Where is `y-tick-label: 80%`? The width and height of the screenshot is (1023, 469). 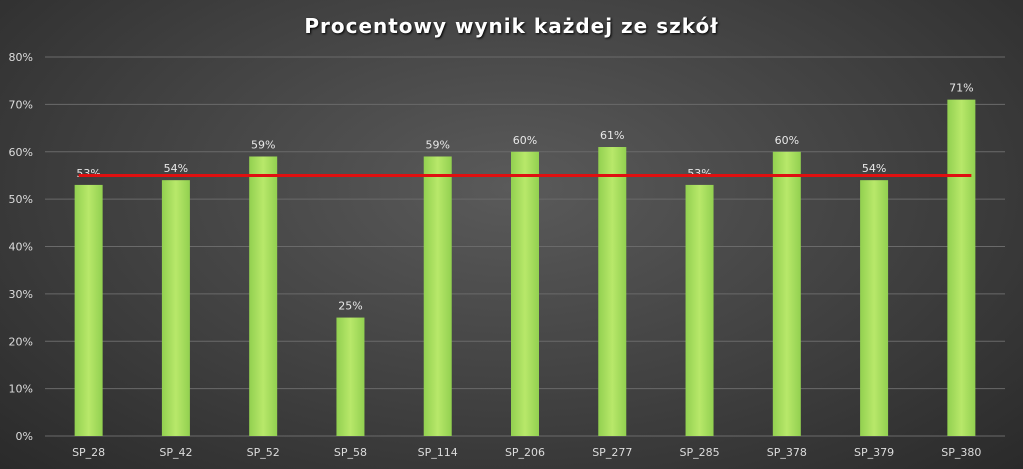 y-tick-label: 80% is located at coordinates (21, 57).